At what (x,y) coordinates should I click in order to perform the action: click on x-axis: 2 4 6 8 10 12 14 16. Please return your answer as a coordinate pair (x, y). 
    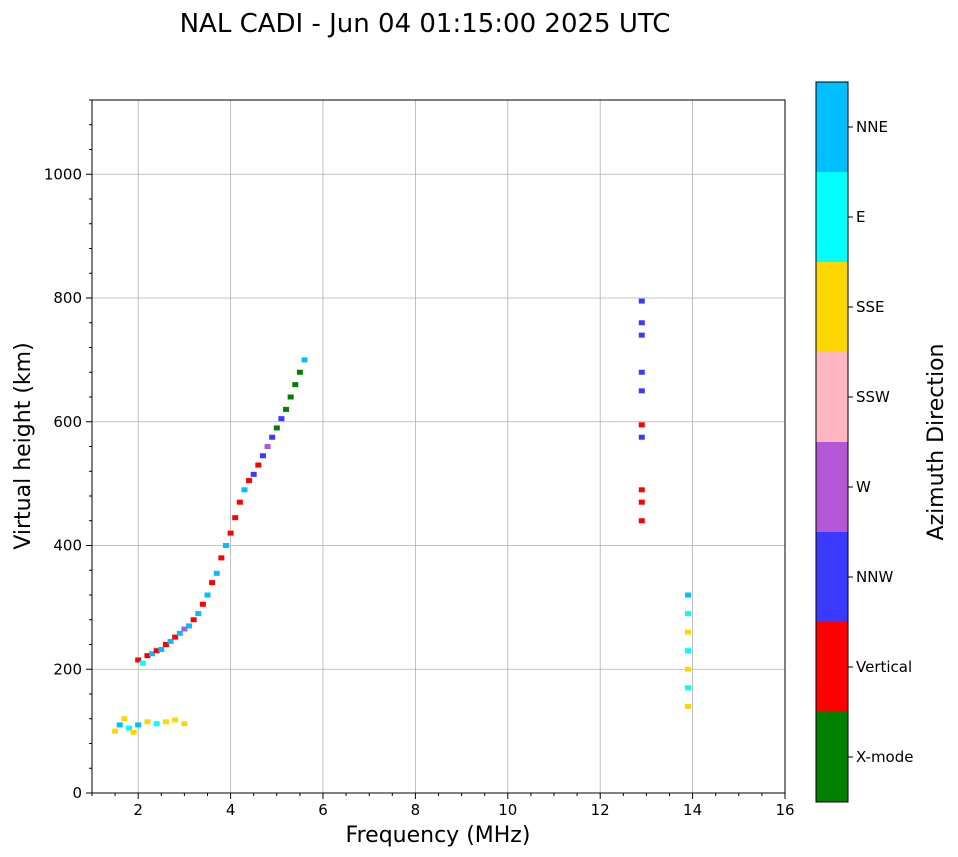
    Looking at the image, I should click on (443, 806).